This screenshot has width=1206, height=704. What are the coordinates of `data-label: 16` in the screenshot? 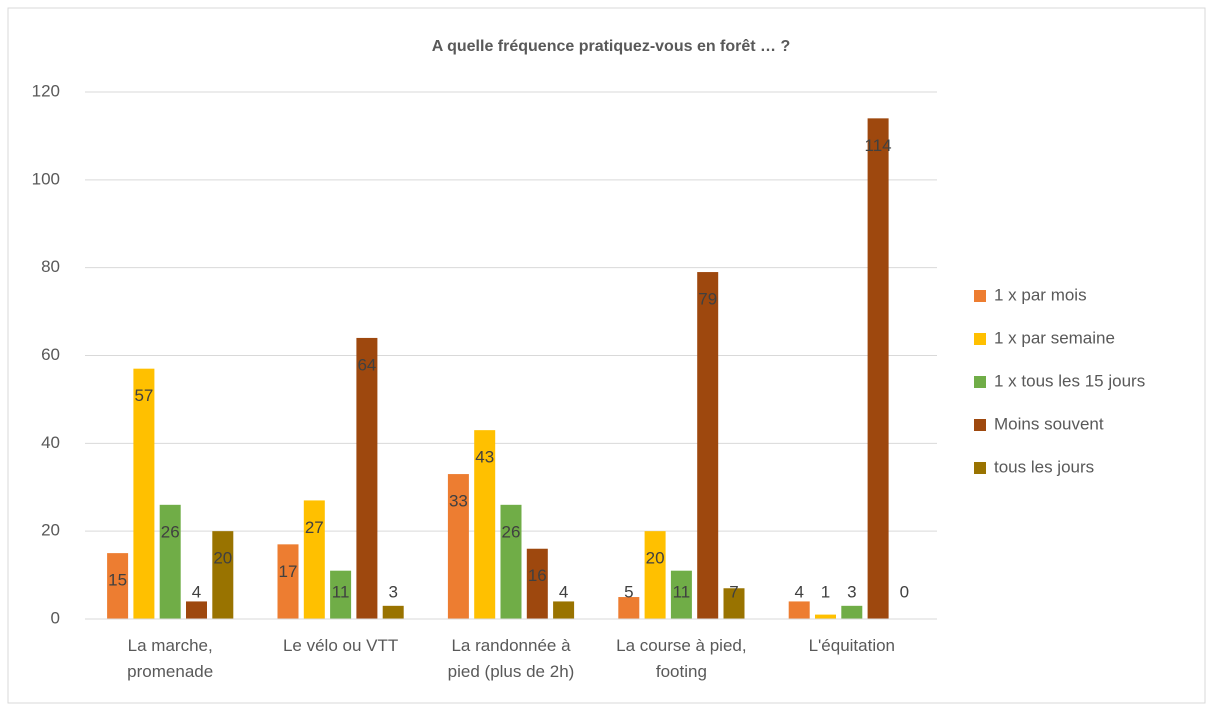 It's located at (537, 575).